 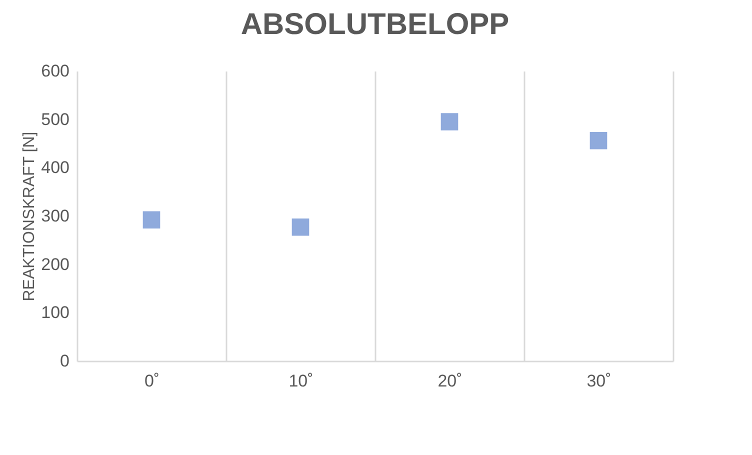 What do you see at coordinates (450, 381) in the screenshot?
I see `x-tick-label: 20˚` at bounding box center [450, 381].